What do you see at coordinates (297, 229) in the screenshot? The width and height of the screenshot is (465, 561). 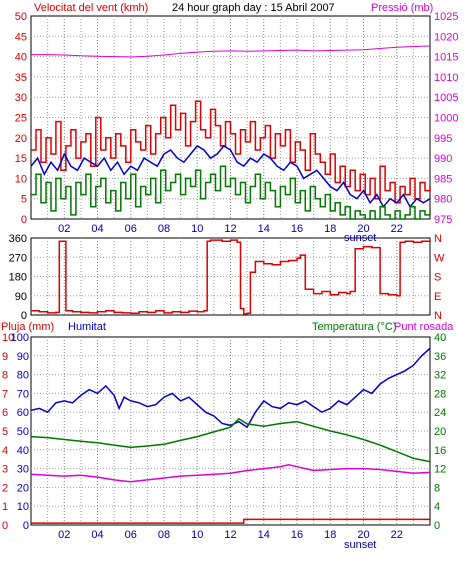 I see `hour-tick-label: 16` at bounding box center [297, 229].